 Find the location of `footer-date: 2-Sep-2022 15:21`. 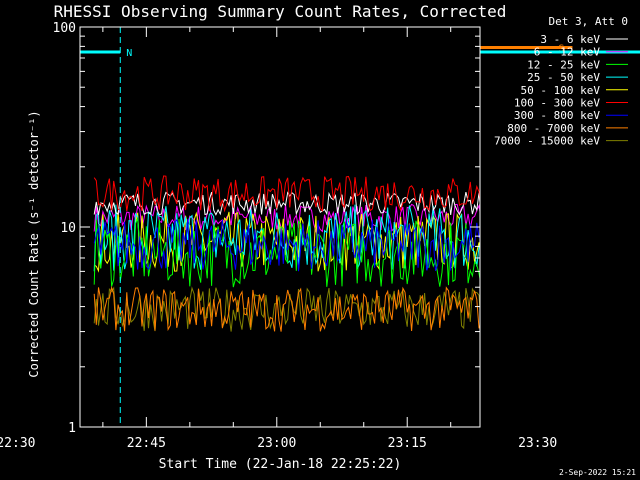

footer-date: 2-Sep-2022 15:21 is located at coordinates (597, 472).